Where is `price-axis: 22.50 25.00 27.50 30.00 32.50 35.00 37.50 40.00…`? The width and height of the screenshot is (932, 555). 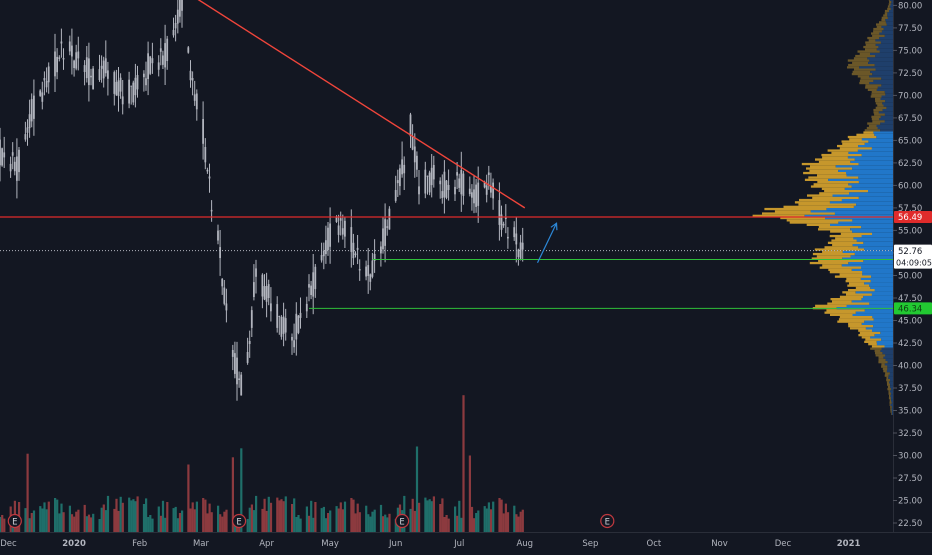 price-axis: 22.50 25.00 27.50 30.00 32.50 35.00 37.50 40.00… is located at coordinates (912, 275).